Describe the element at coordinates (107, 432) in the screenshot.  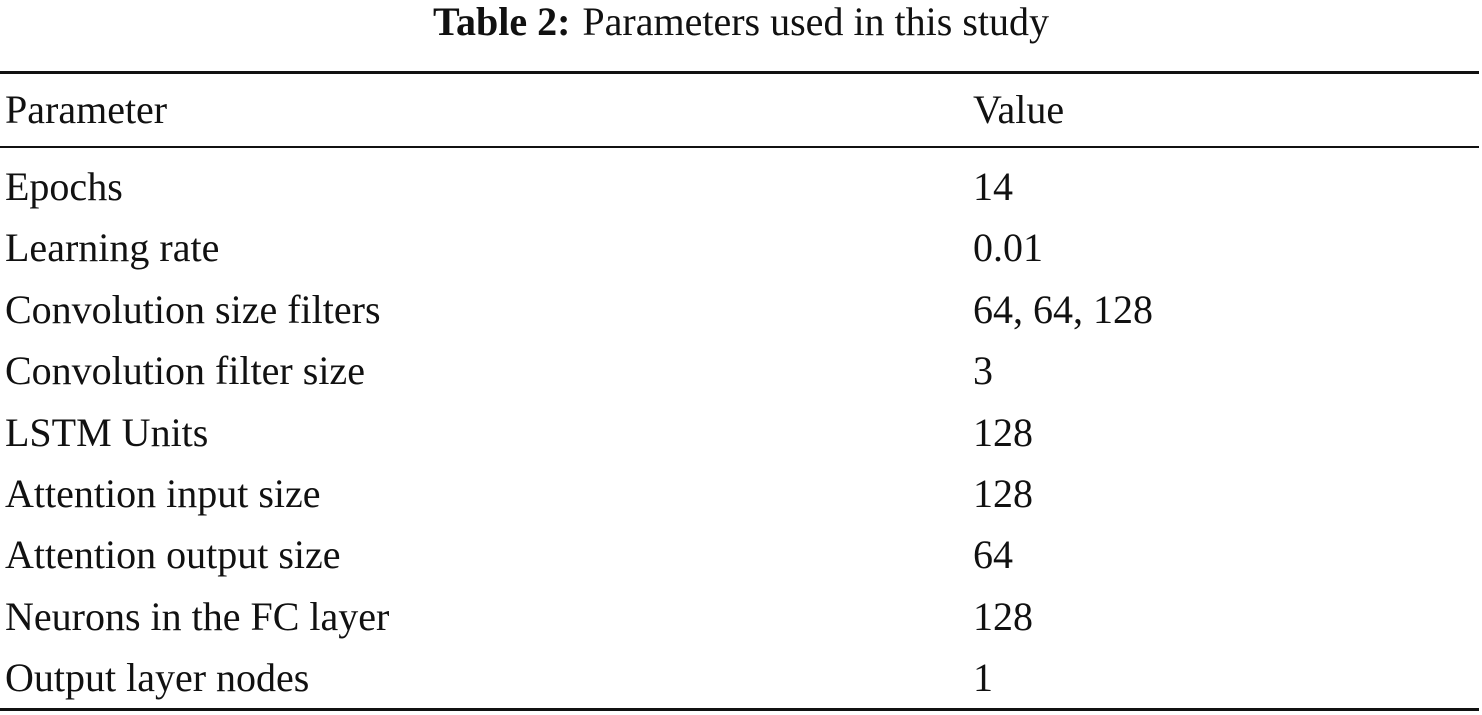
I see `parameter-cell: LSTM Units` at that location.